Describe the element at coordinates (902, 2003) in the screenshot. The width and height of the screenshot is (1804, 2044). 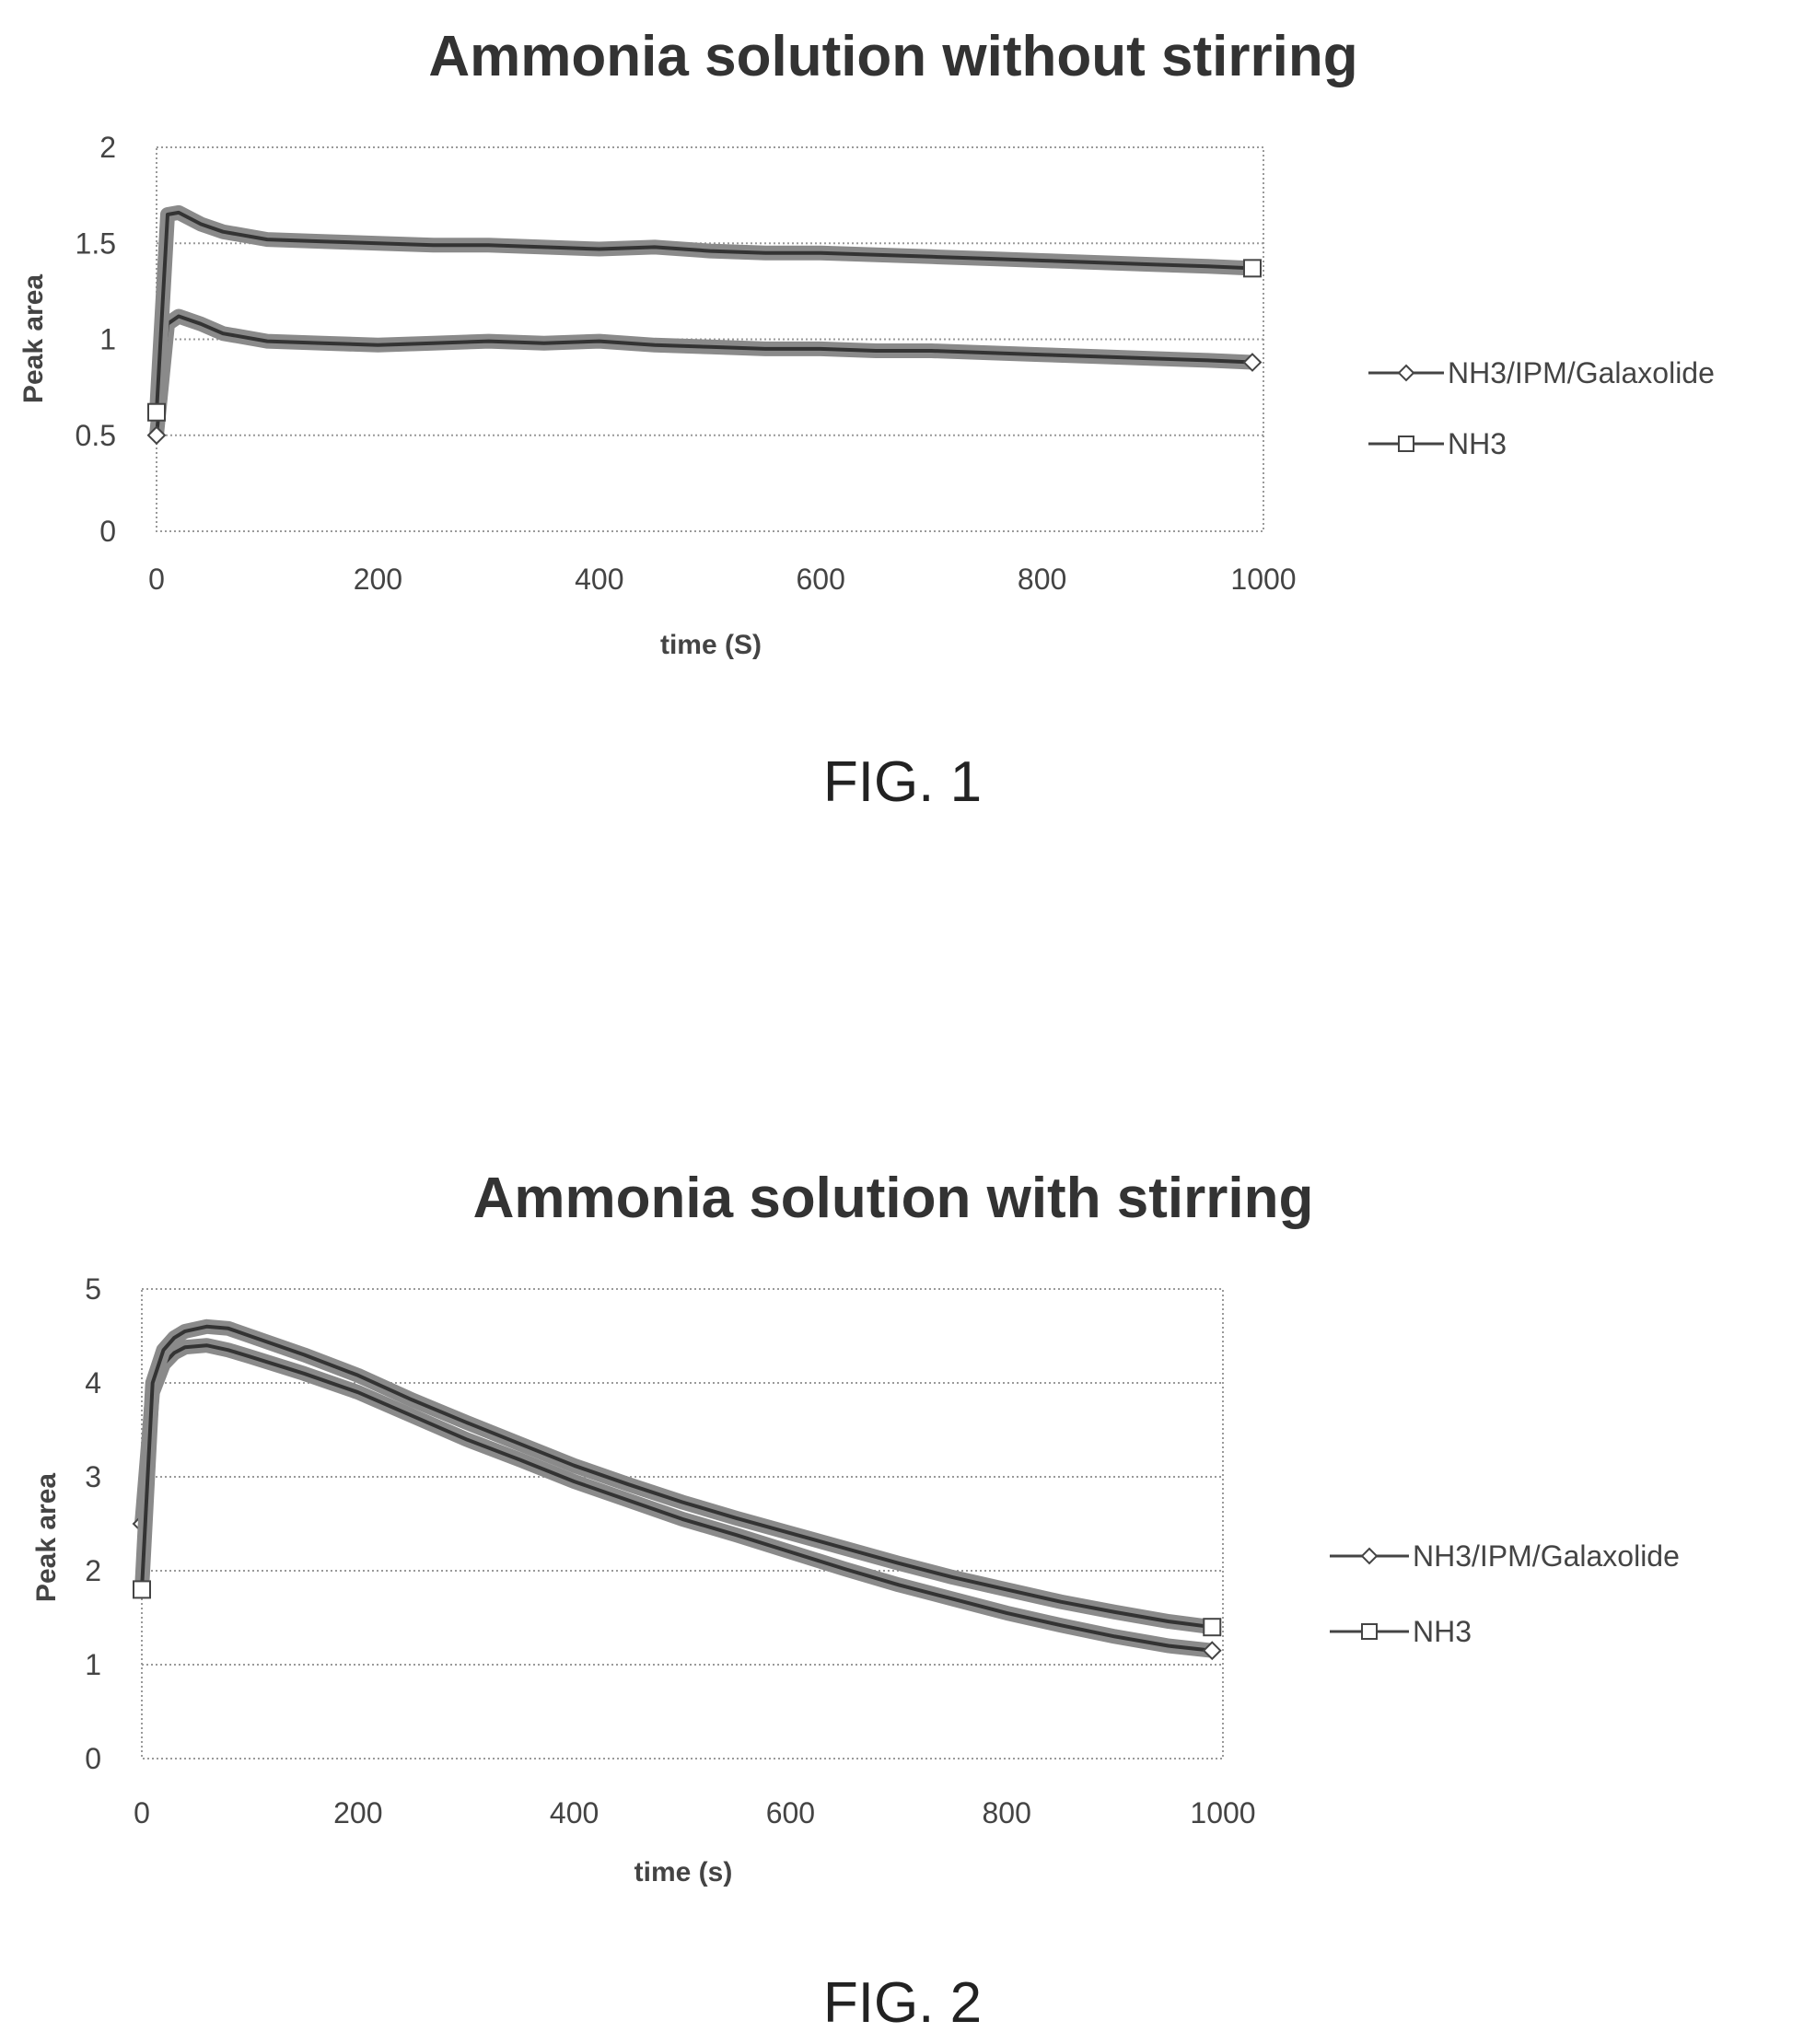
I see `figure-label: FIG. 2` at that location.